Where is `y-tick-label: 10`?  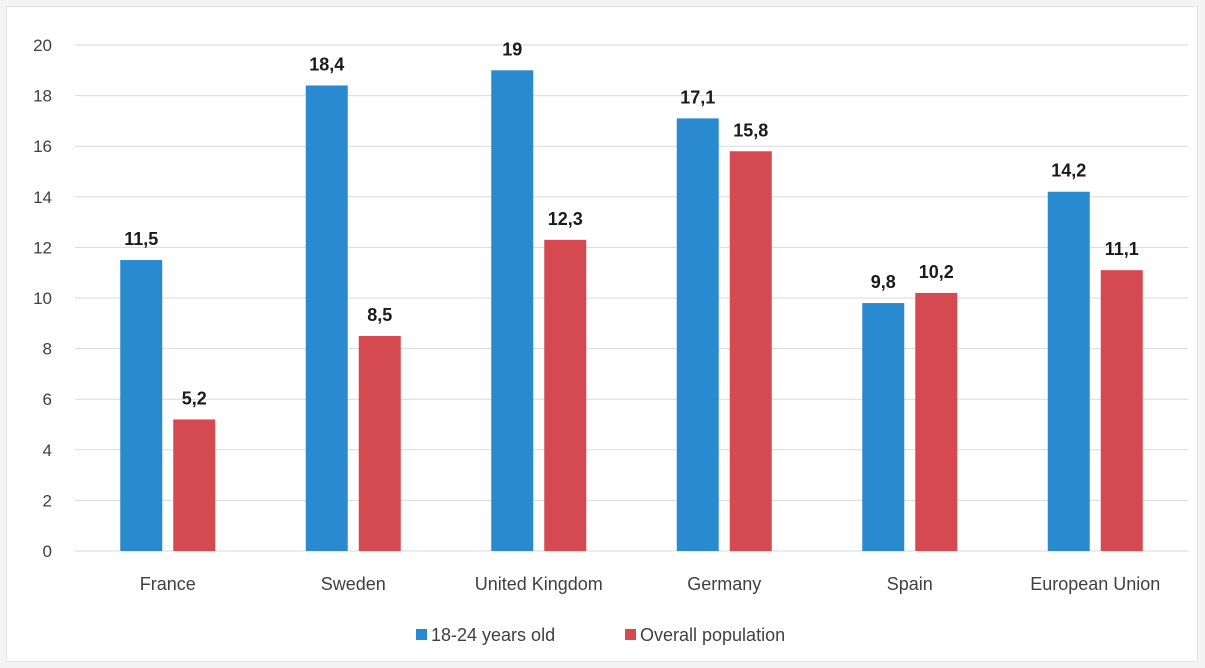
y-tick-label: 10 is located at coordinates (42, 298).